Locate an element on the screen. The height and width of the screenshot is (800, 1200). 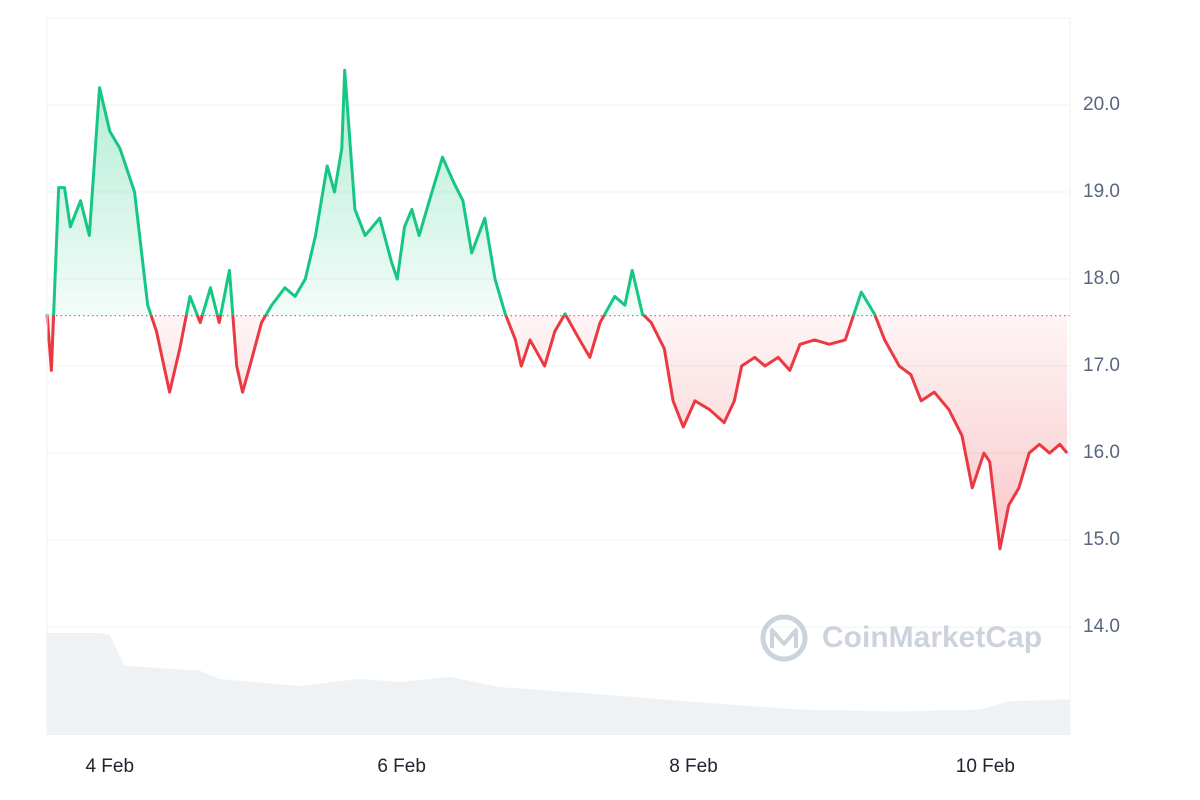
y-tick-label: 16.0 is located at coordinates (1101, 452).